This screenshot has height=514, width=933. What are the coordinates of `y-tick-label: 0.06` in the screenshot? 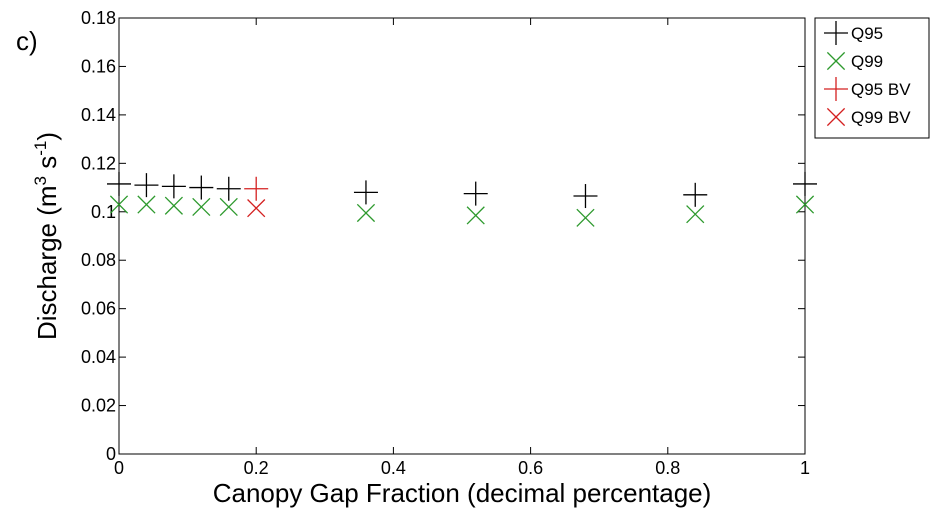 It's located at (98, 309).